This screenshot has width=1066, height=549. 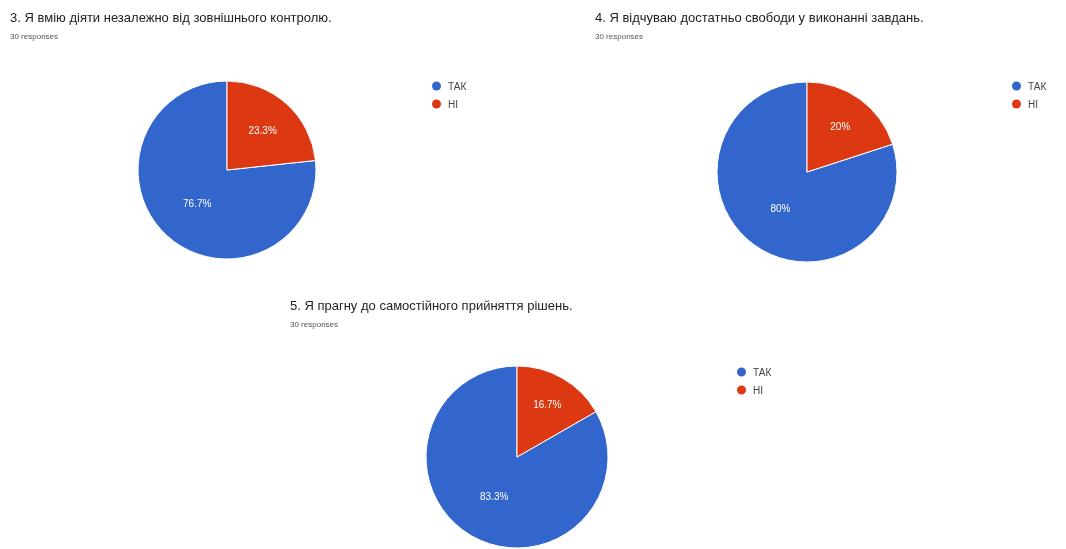 I want to click on data-label: 20%, so click(x=840, y=126).